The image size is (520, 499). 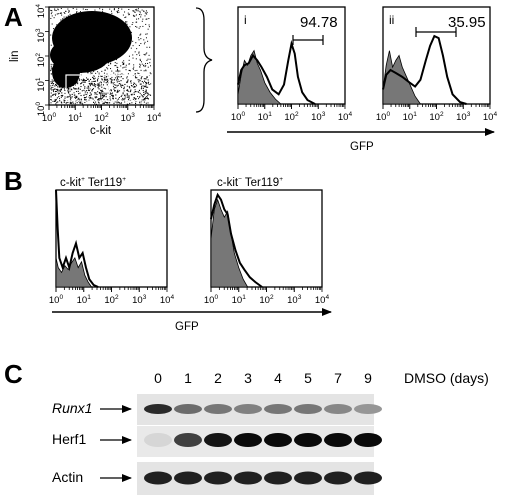 I want to click on histogram-b-ckit-pos: 100 101 102 103 104, so click(x=111, y=247).